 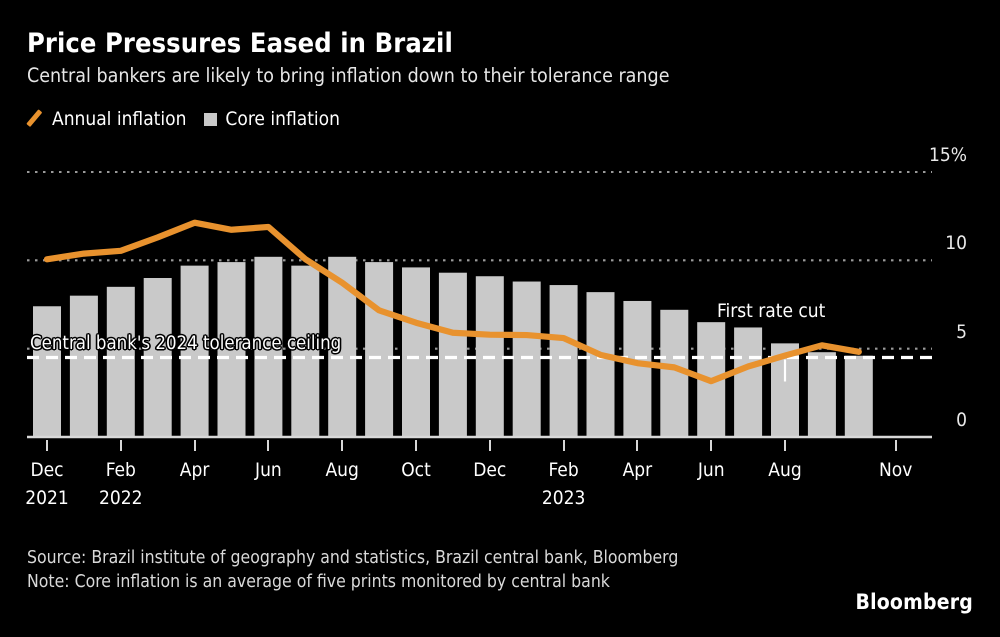 What do you see at coordinates (914, 602) in the screenshot?
I see `bloomberg-logo: Bloomberg` at bounding box center [914, 602].